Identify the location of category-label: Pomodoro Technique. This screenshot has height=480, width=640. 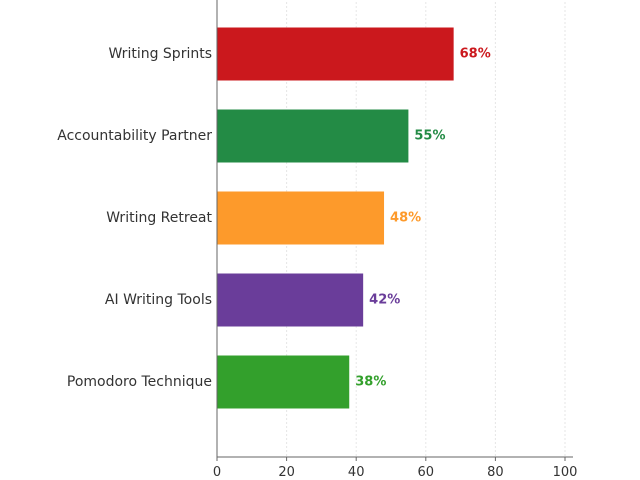
(139, 382).